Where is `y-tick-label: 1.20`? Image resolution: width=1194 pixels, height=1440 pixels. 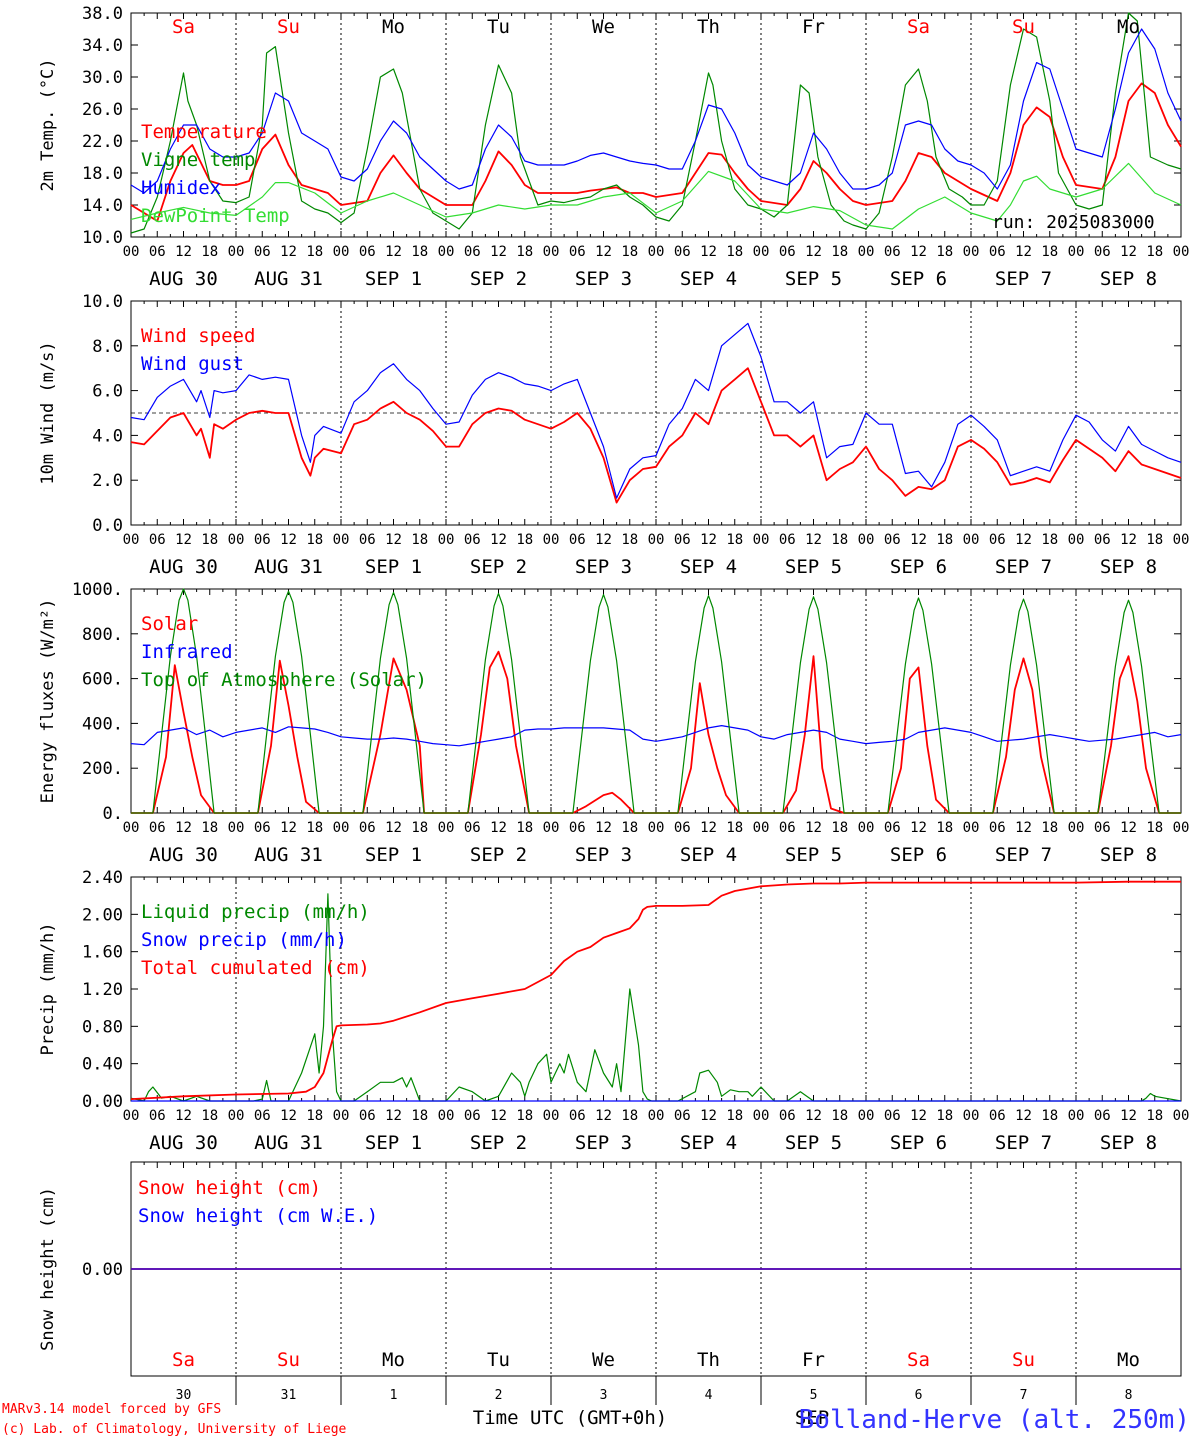
y-tick-label: 1.20 is located at coordinates (102, 990).